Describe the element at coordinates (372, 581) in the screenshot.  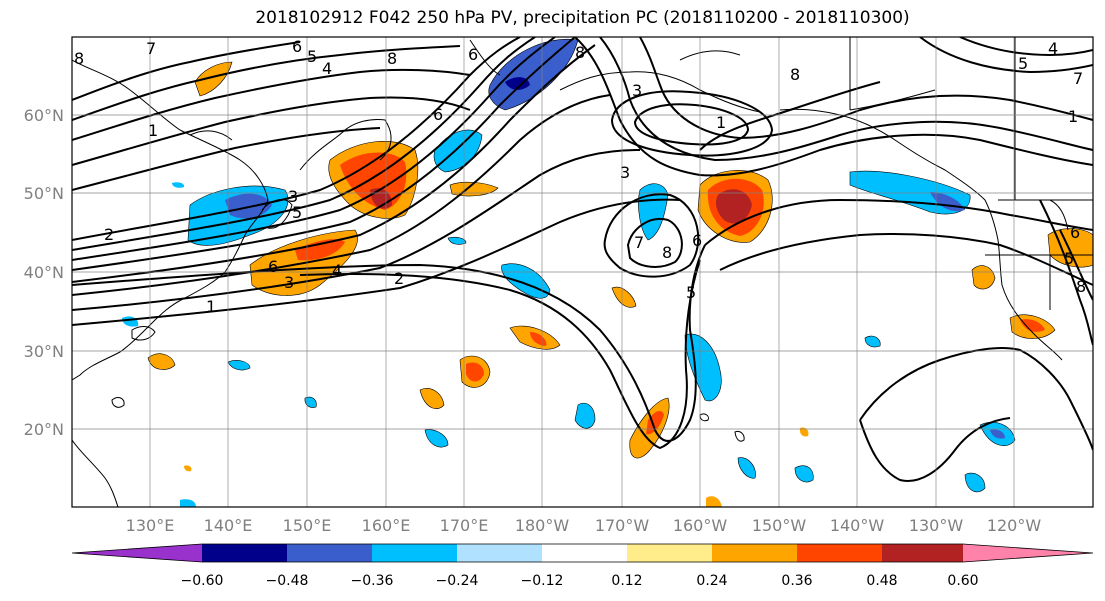
I see `colorbar-tick-label: −0.36` at that location.